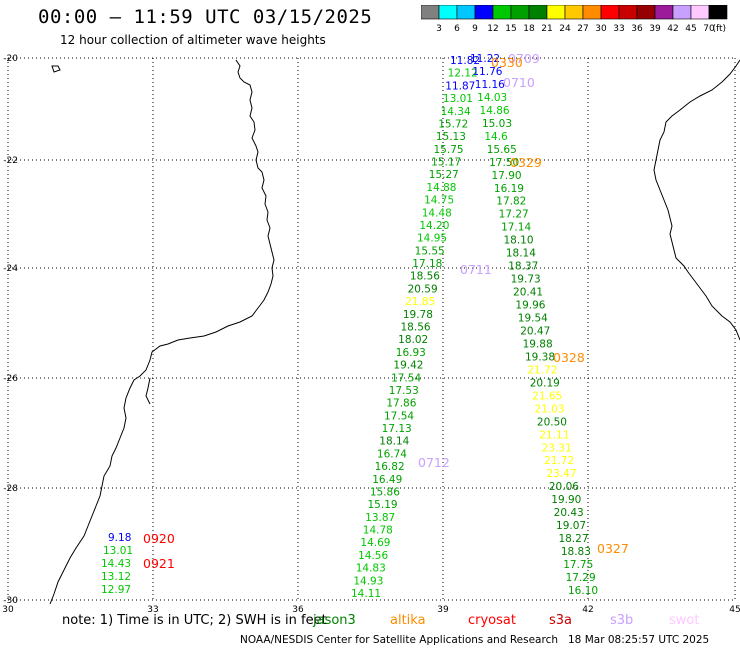  I want to click on swh-value: 14.83, so click(371, 569).